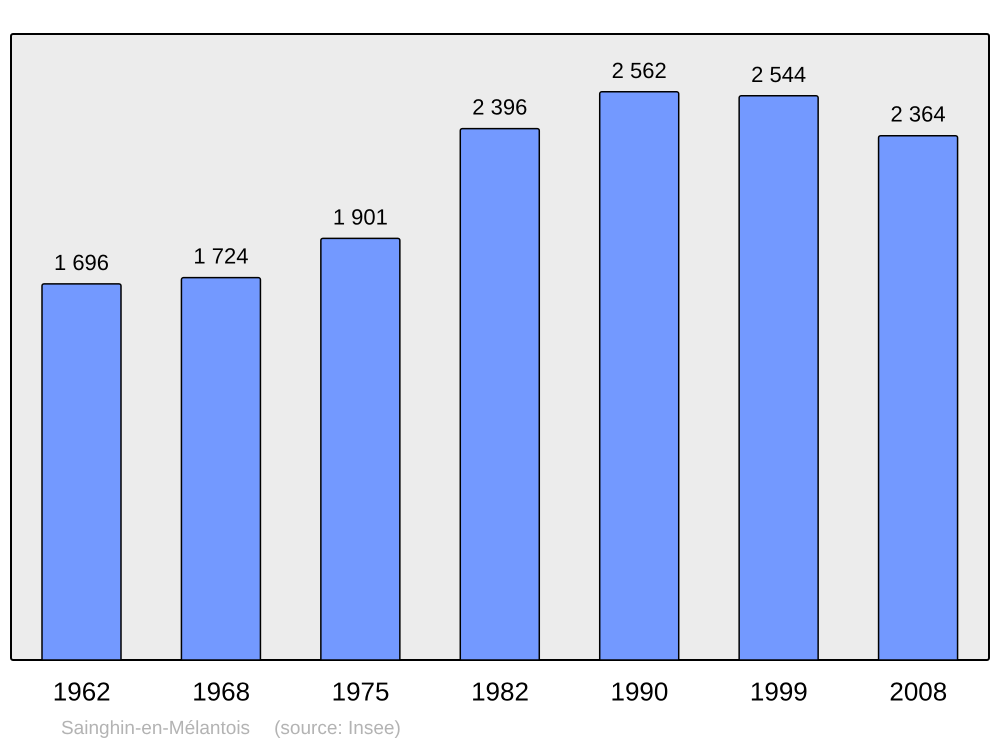  I want to click on data-label: 2 562, so click(639, 70).